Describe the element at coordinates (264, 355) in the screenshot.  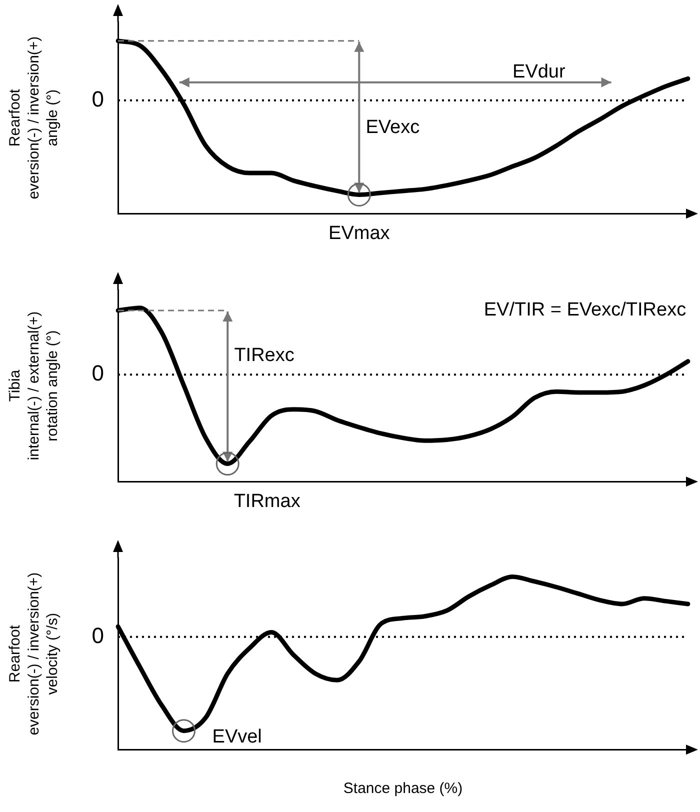
I see `annotation: TIRexc` at that location.